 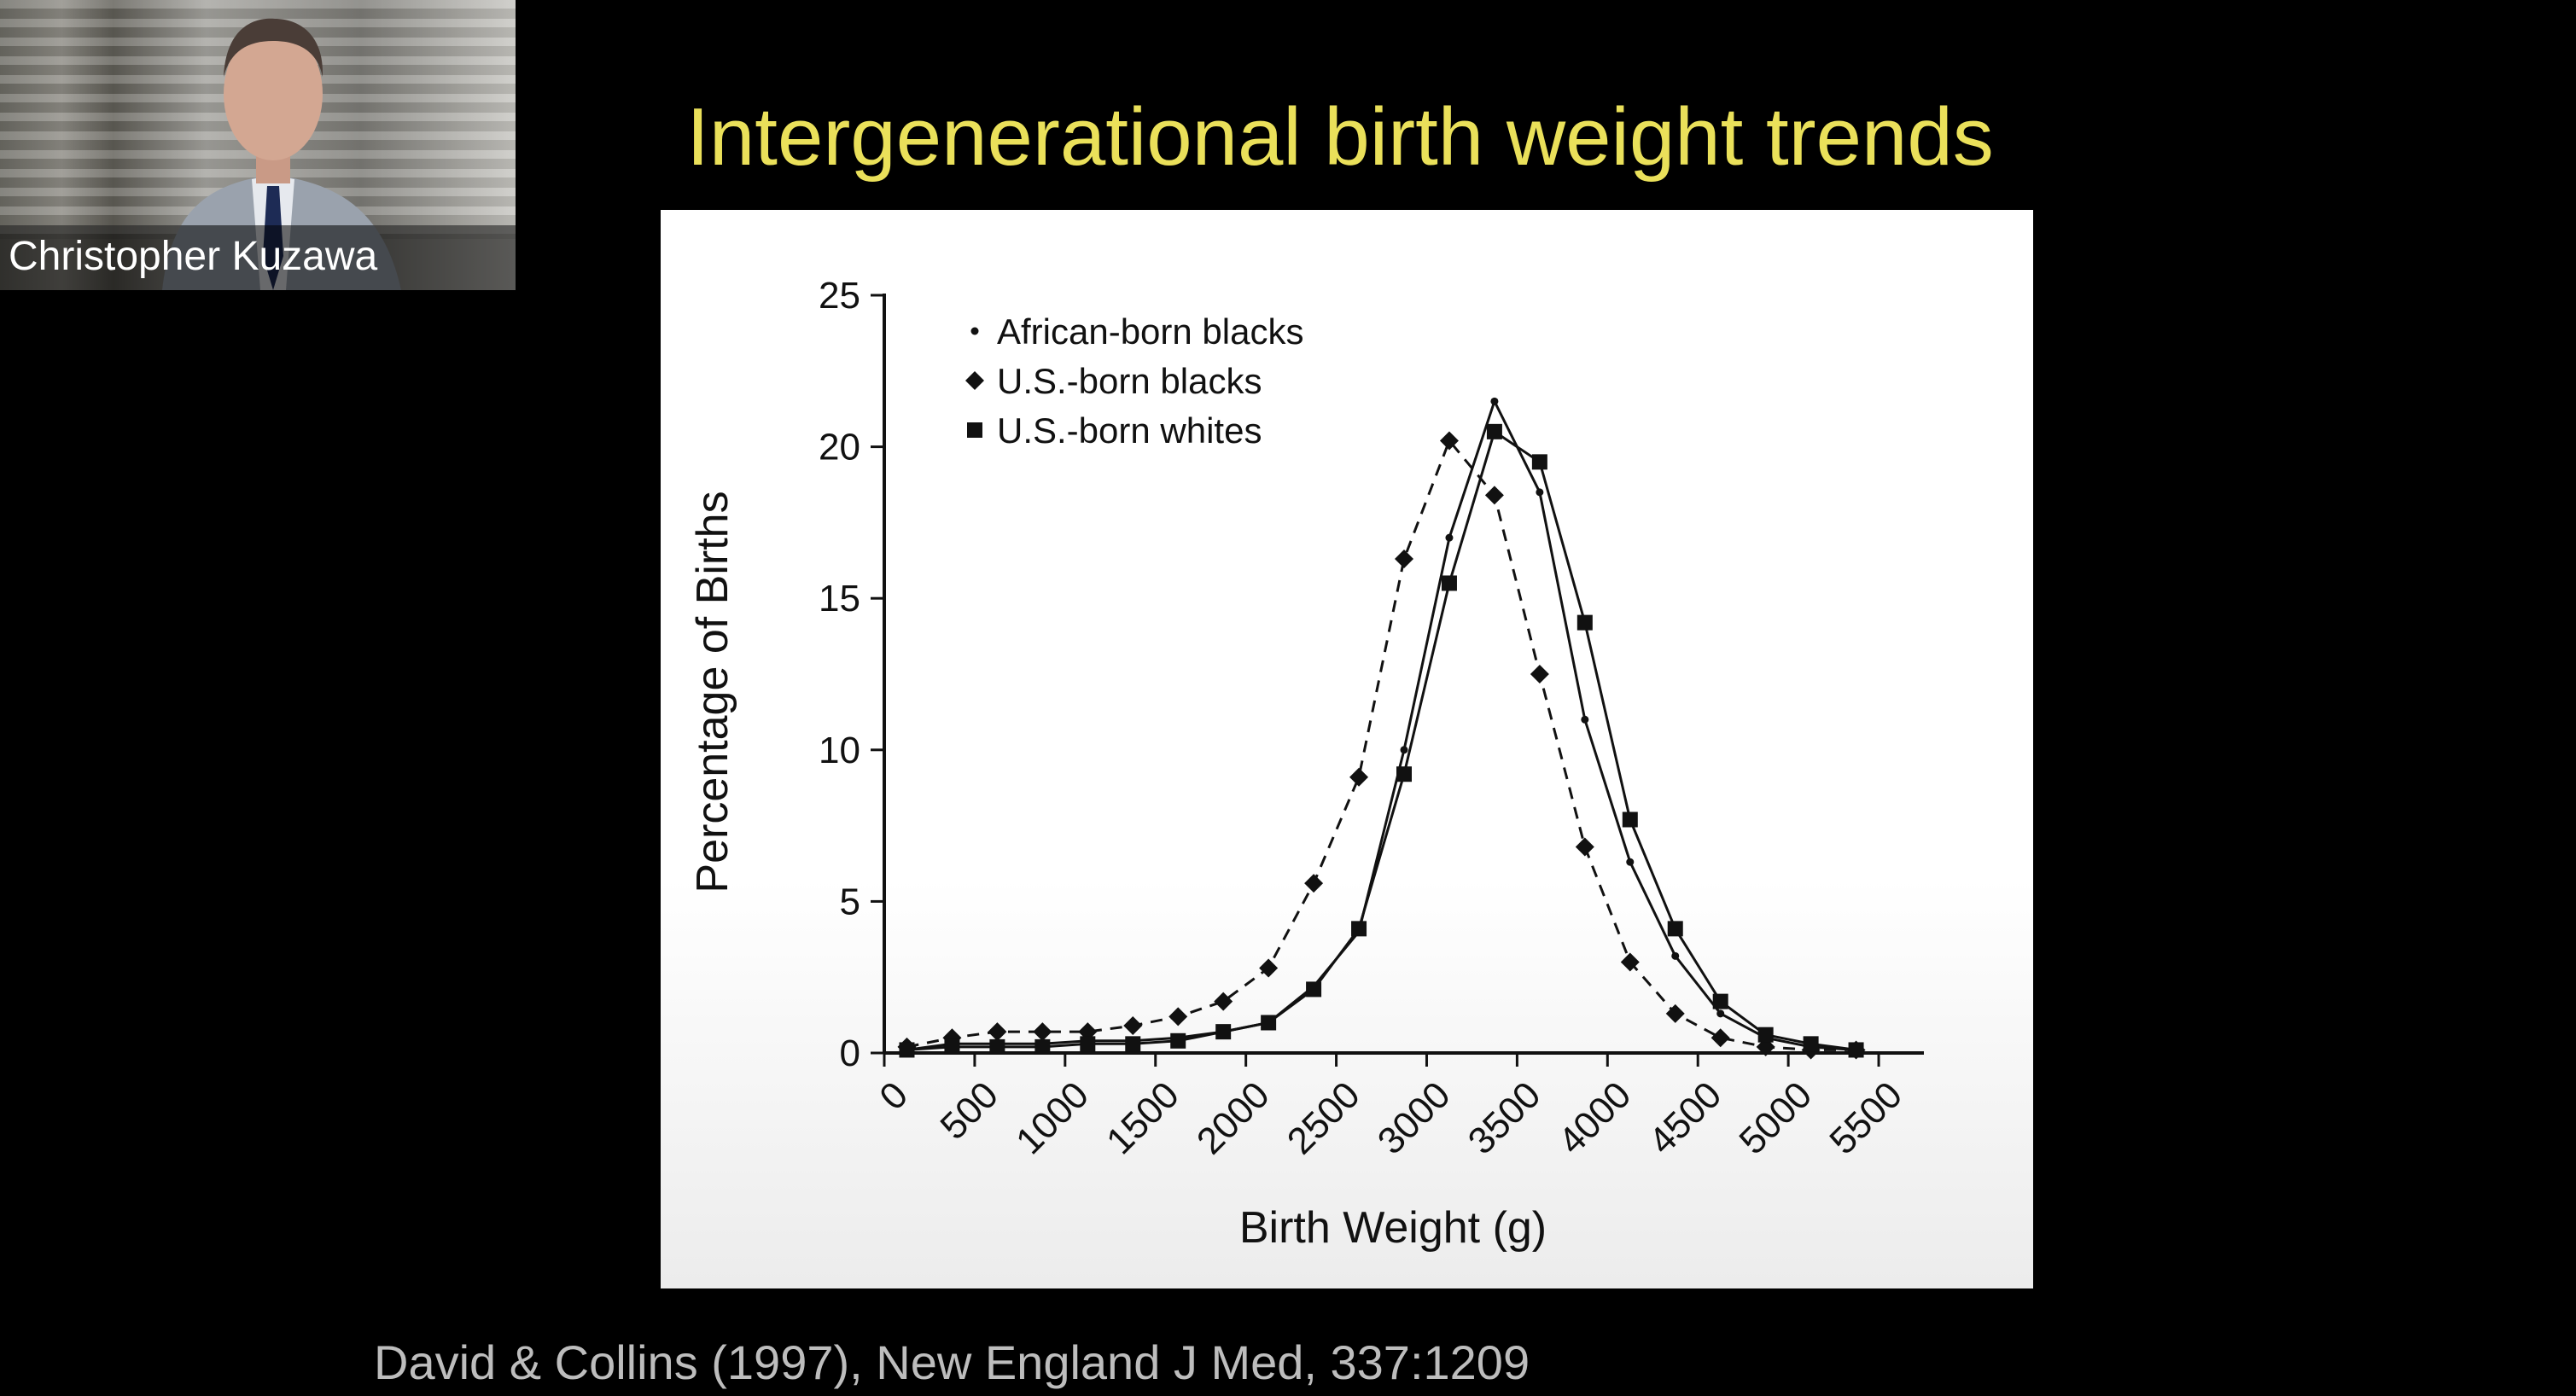 What do you see at coordinates (1323, 1117) in the screenshot?
I see `x-tick-label: 2500` at bounding box center [1323, 1117].